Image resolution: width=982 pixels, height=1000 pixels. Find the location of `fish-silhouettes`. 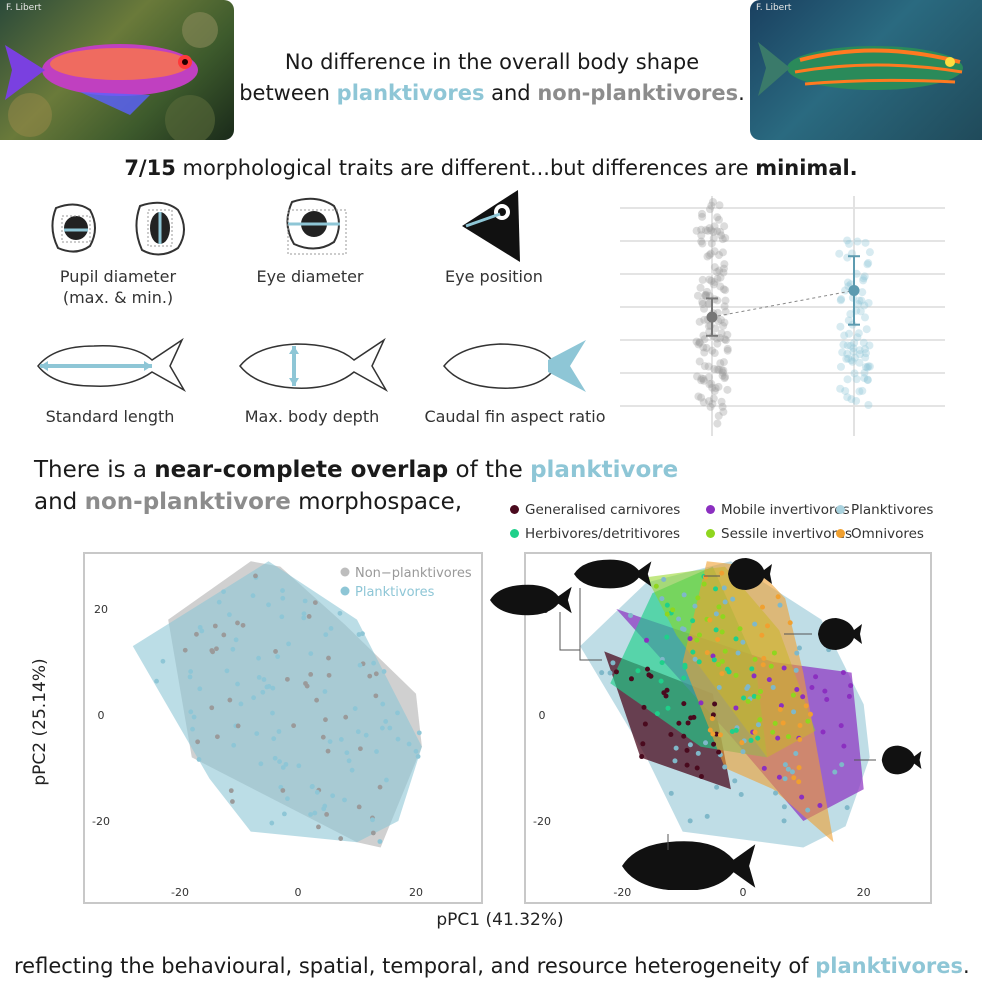

fish-silhouettes is located at coordinates (706, 724).